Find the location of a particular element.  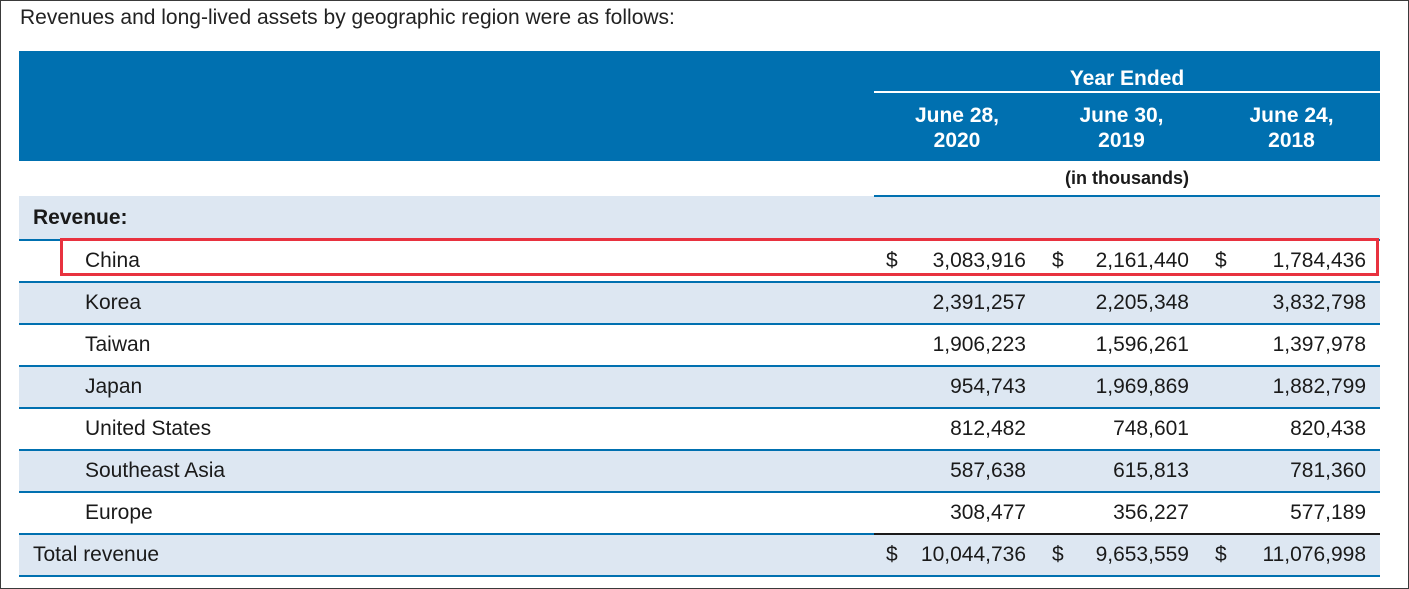

value-cell: 748,601 is located at coordinates (1121, 429).